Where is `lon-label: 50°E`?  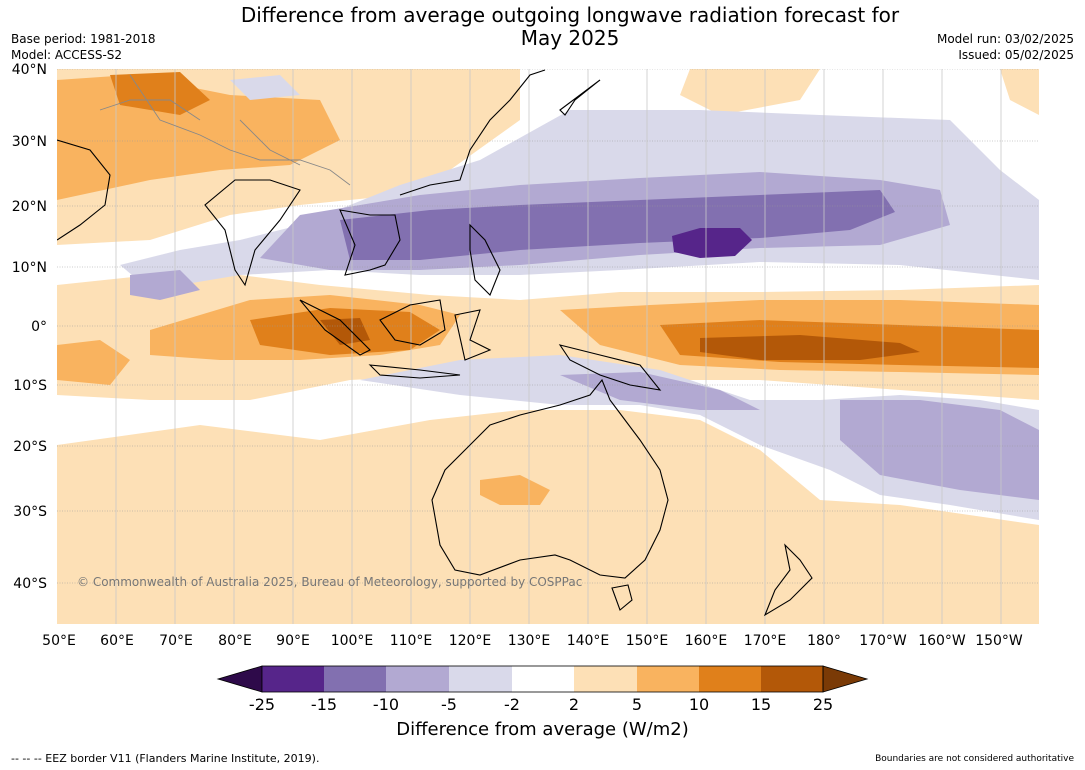
lon-label: 50°E is located at coordinates (59, 641).